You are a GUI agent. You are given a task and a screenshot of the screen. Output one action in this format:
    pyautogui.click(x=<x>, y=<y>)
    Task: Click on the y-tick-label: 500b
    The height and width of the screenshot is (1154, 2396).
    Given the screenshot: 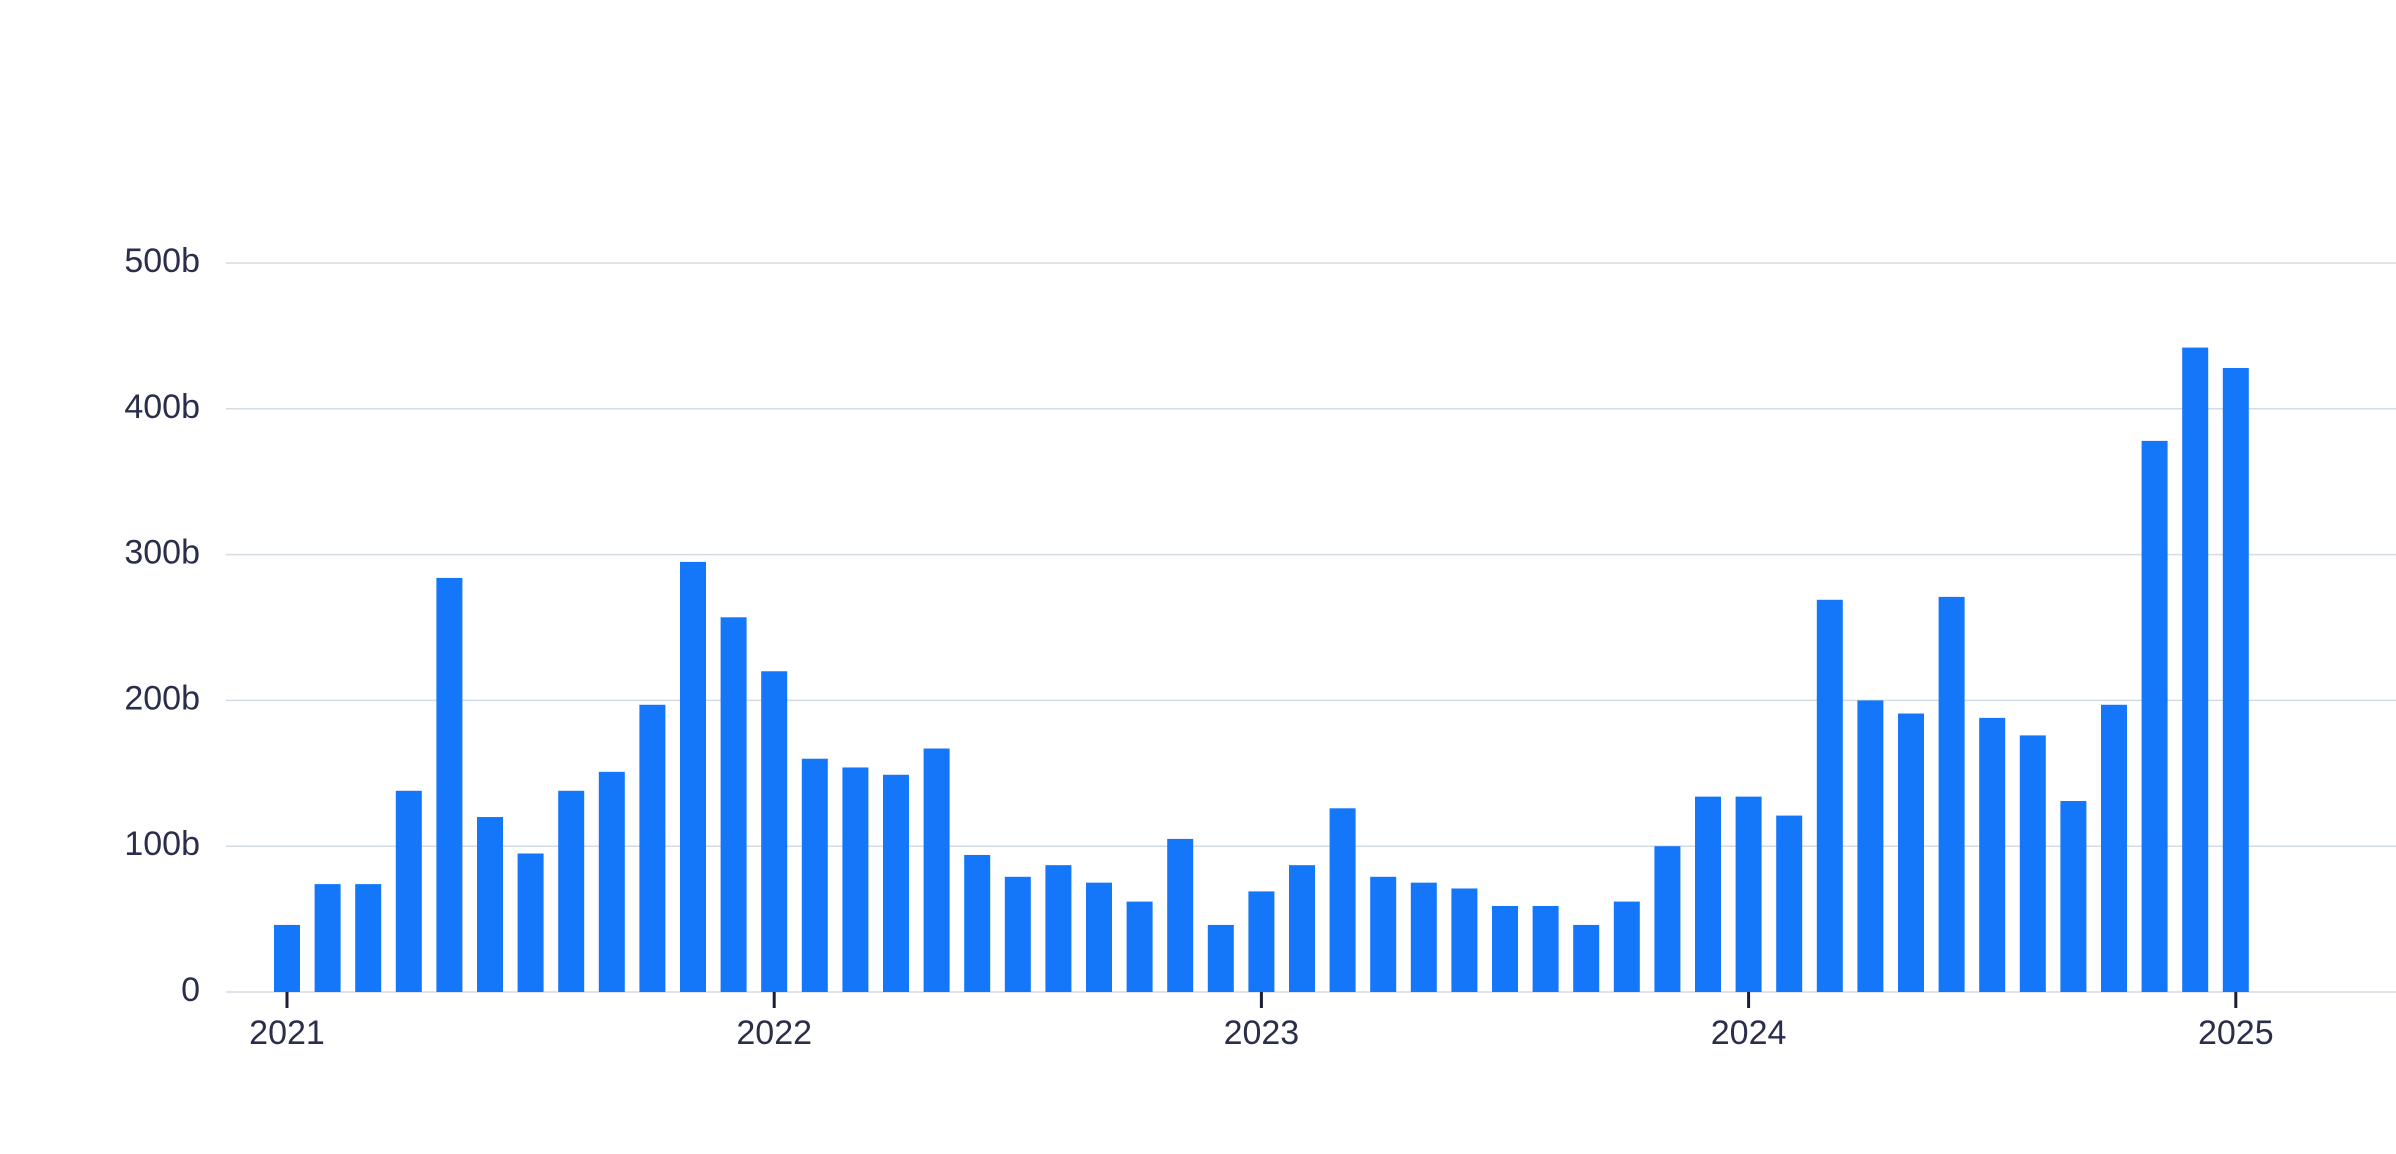 What is the action you would take?
    pyautogui.click(x=162, y=261)
    